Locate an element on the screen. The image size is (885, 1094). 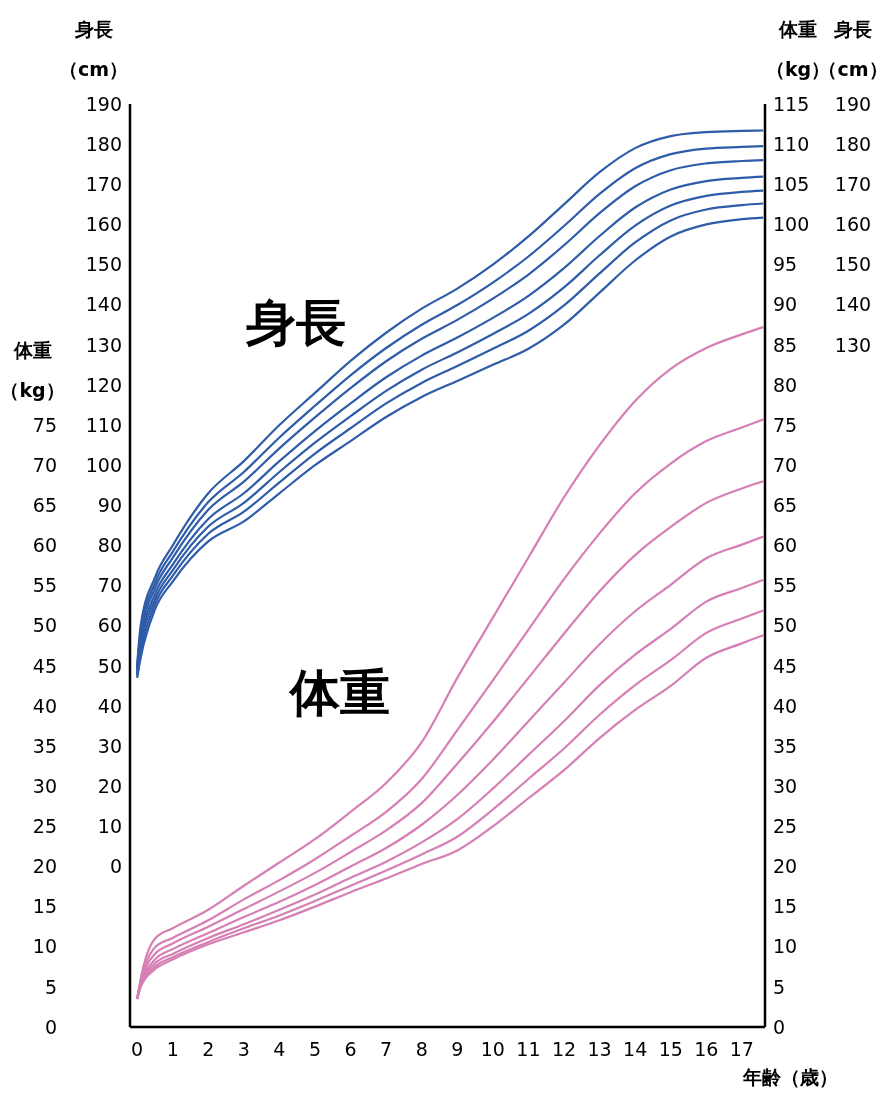
y3-tick-label: 75 is located at coordinates (44, 424).